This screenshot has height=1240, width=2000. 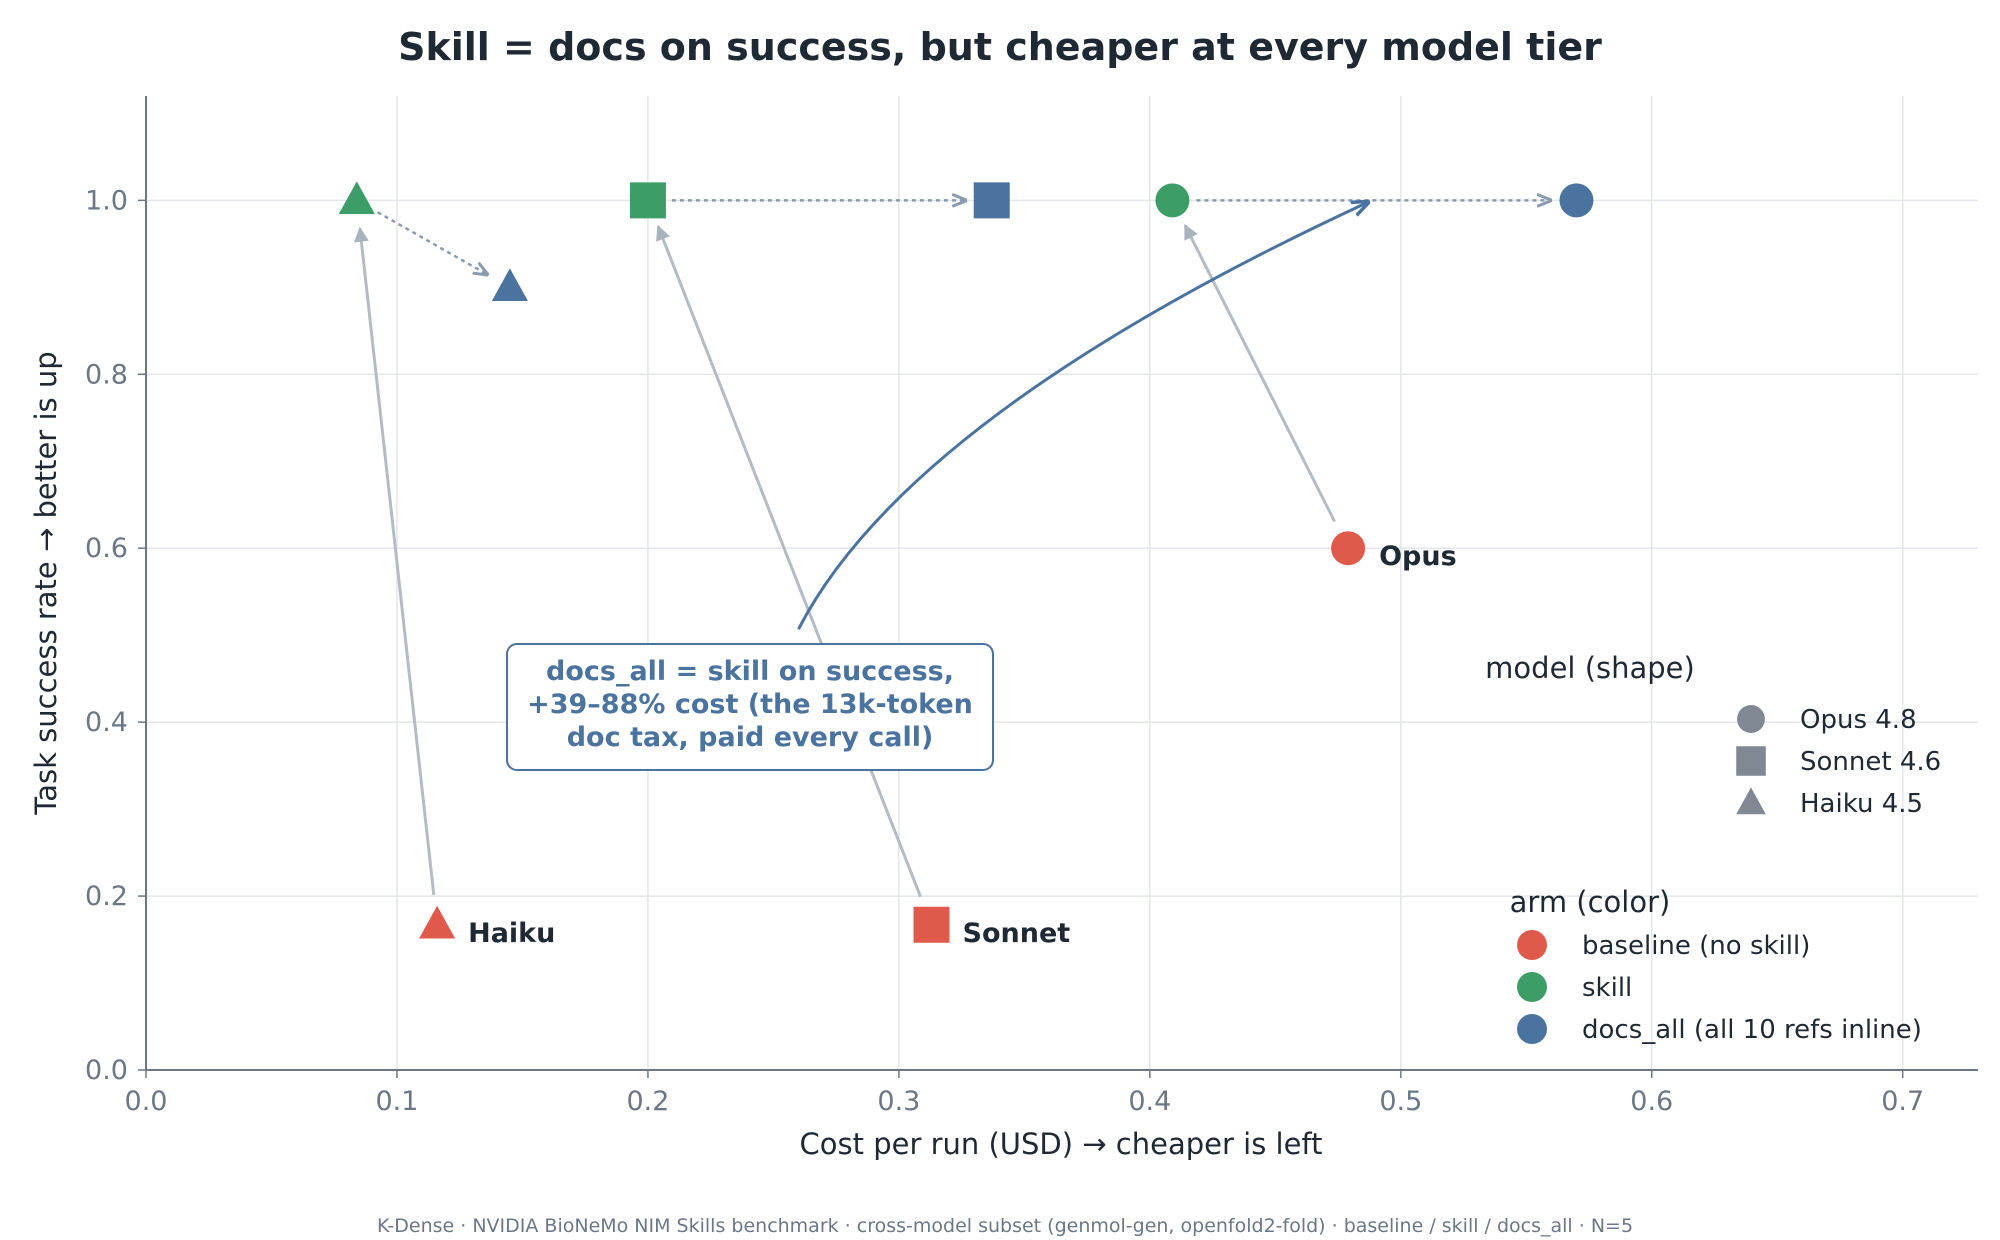 I want to click on legend-triangle-marker, so click(x=1751, y=801).